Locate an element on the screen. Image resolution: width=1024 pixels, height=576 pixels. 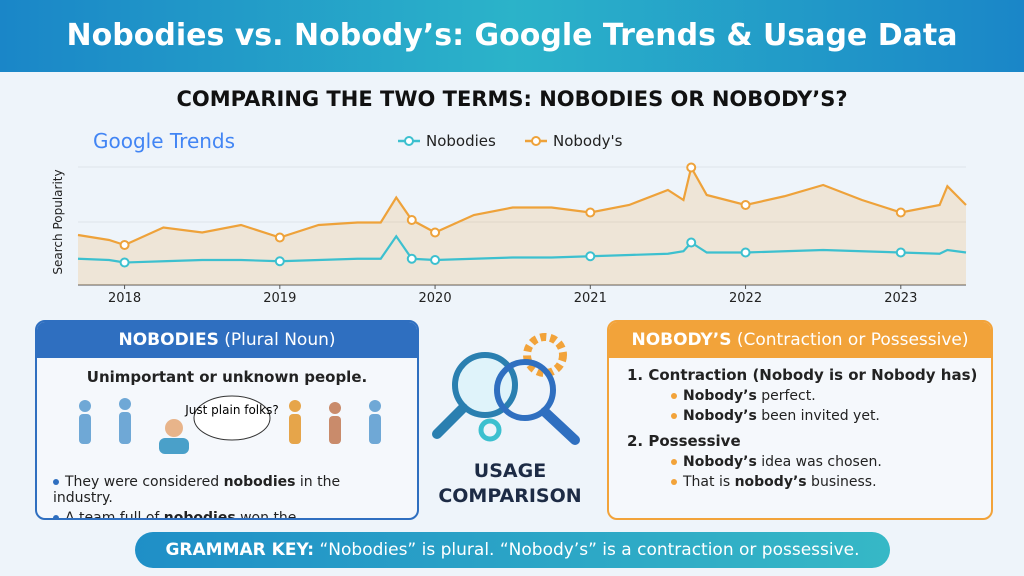
example: Nobody’s been invited yet. is located at coordinates (831, 416).